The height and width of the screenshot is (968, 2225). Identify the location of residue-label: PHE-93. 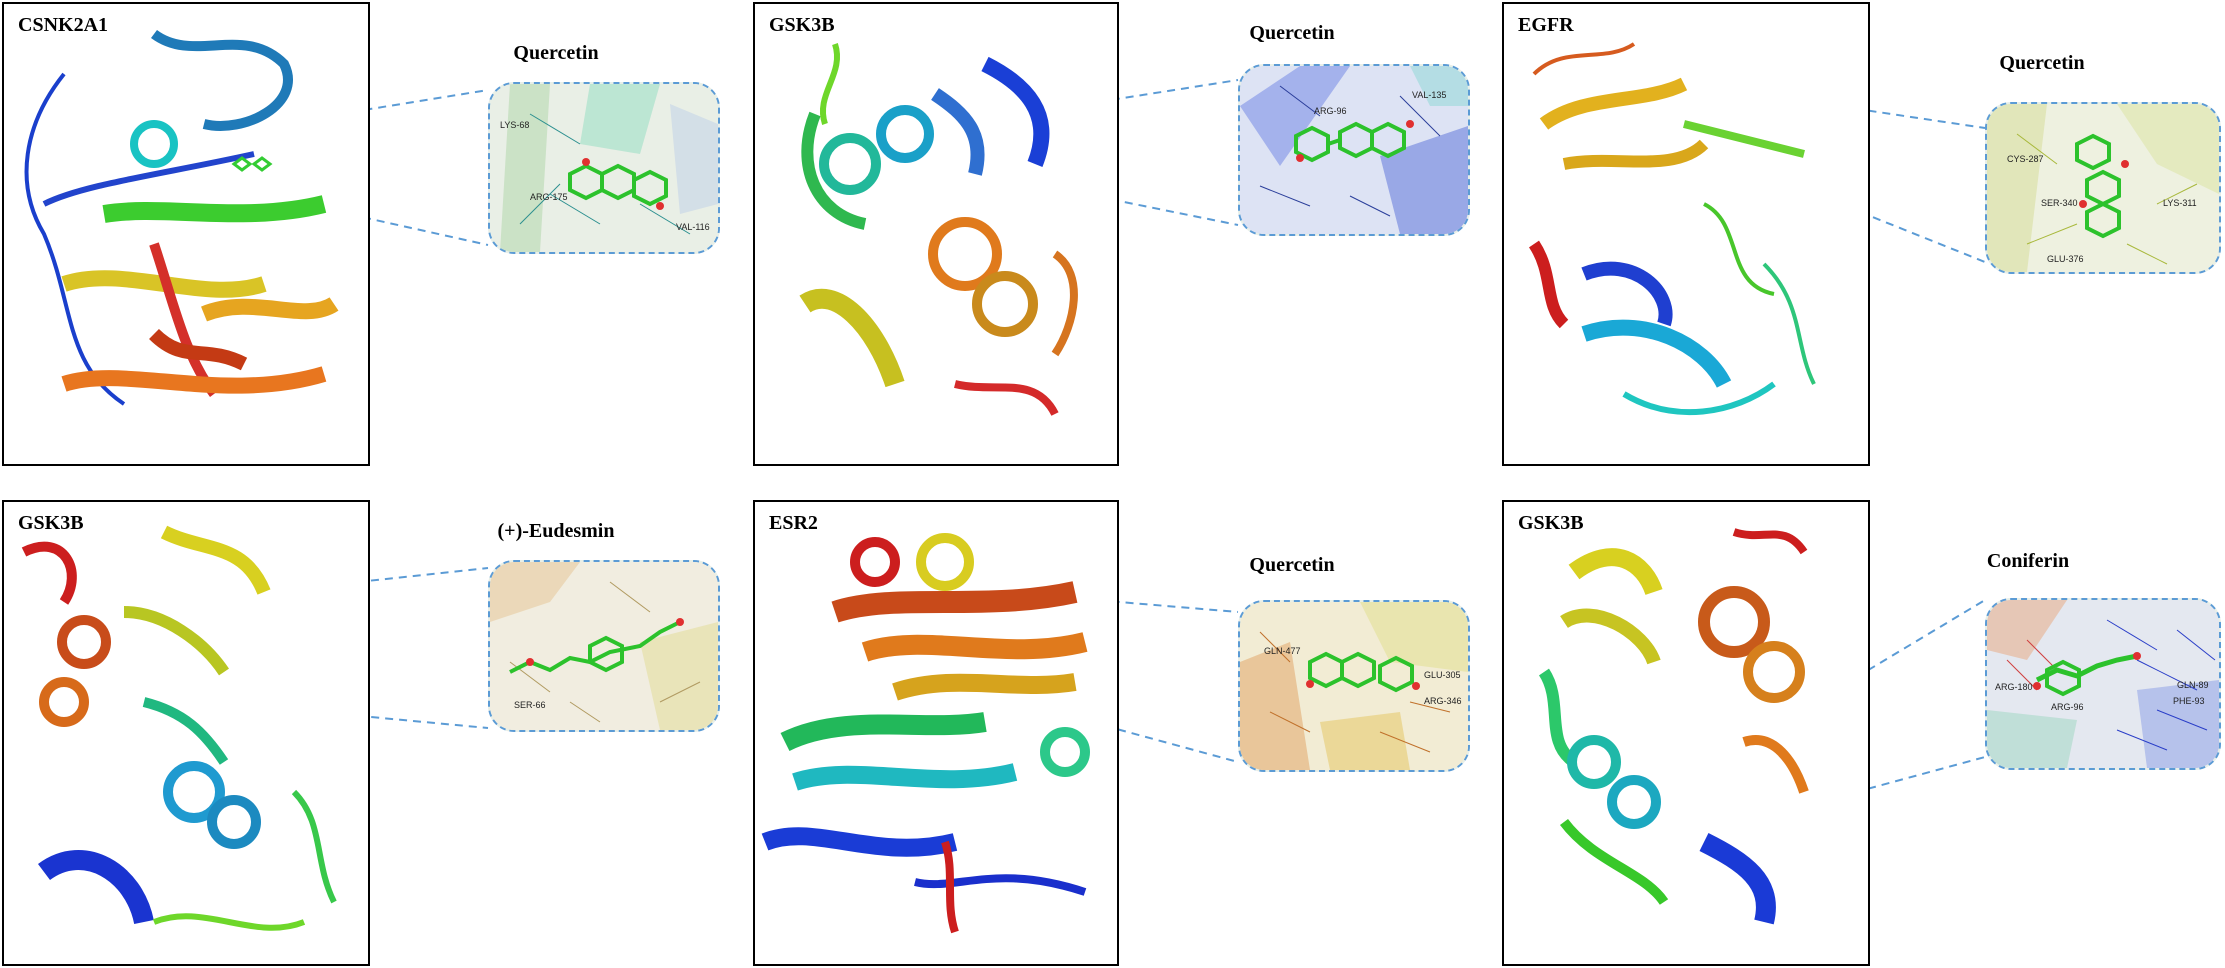
(2189, 701).